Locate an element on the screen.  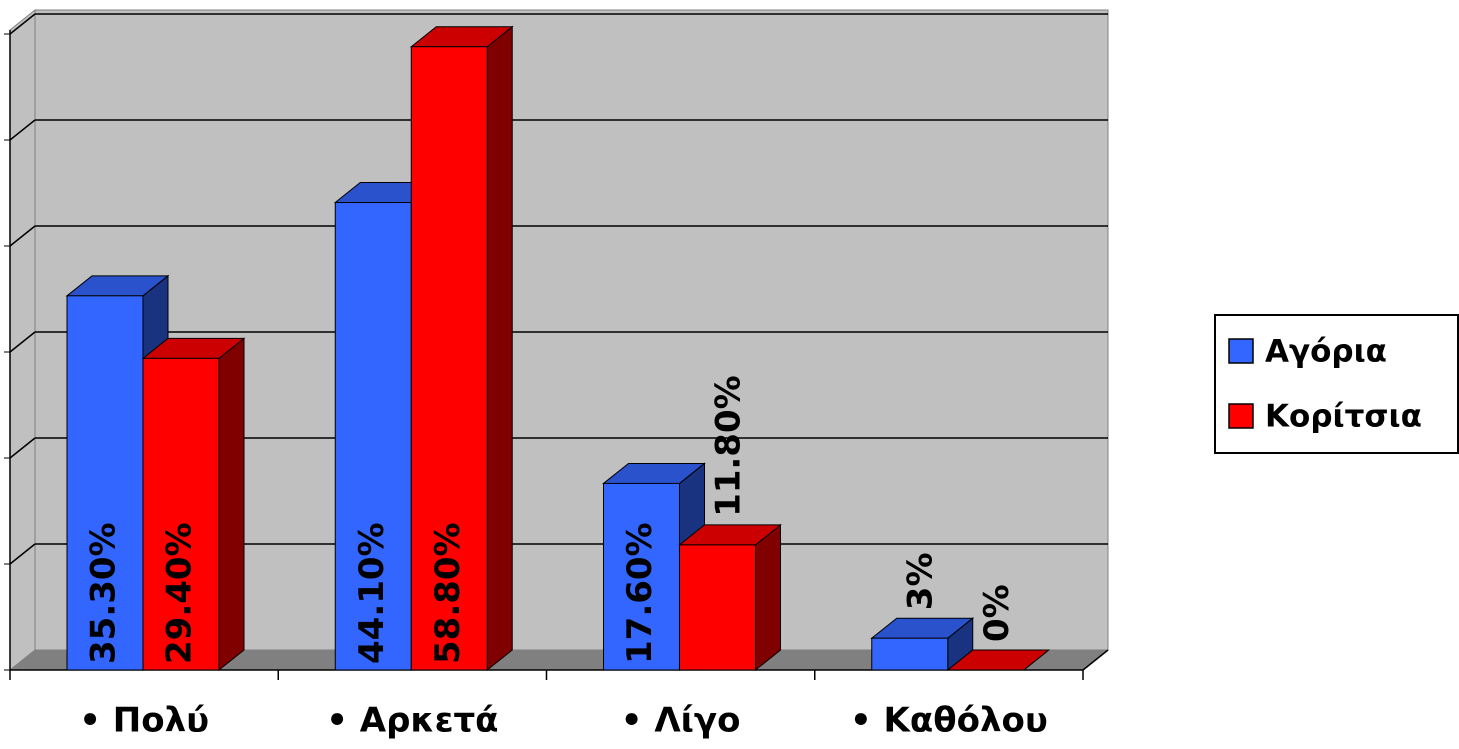
bar-top is located at coordinates (998, 660).